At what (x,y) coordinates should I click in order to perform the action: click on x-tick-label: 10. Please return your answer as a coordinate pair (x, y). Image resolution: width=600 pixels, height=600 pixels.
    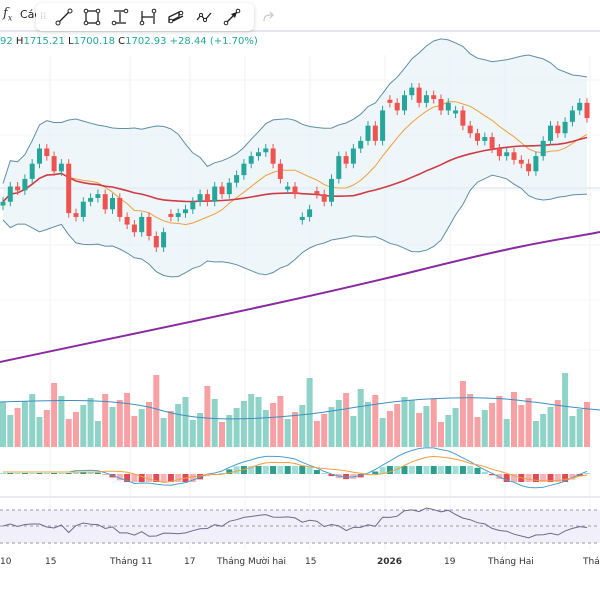
    Looking at the image, I should click on (6, 562).